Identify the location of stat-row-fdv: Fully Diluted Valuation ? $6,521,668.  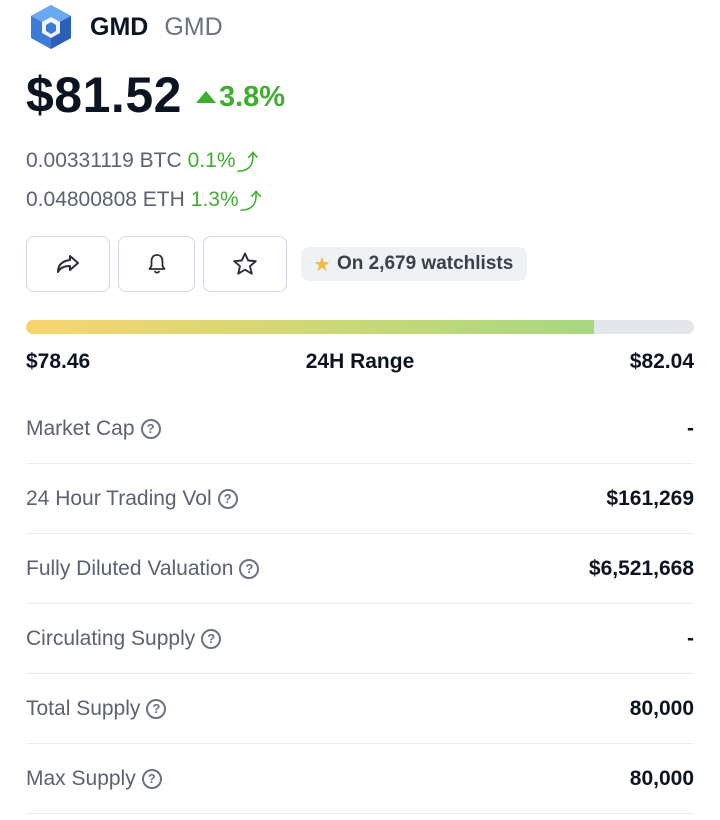
(360, 569).